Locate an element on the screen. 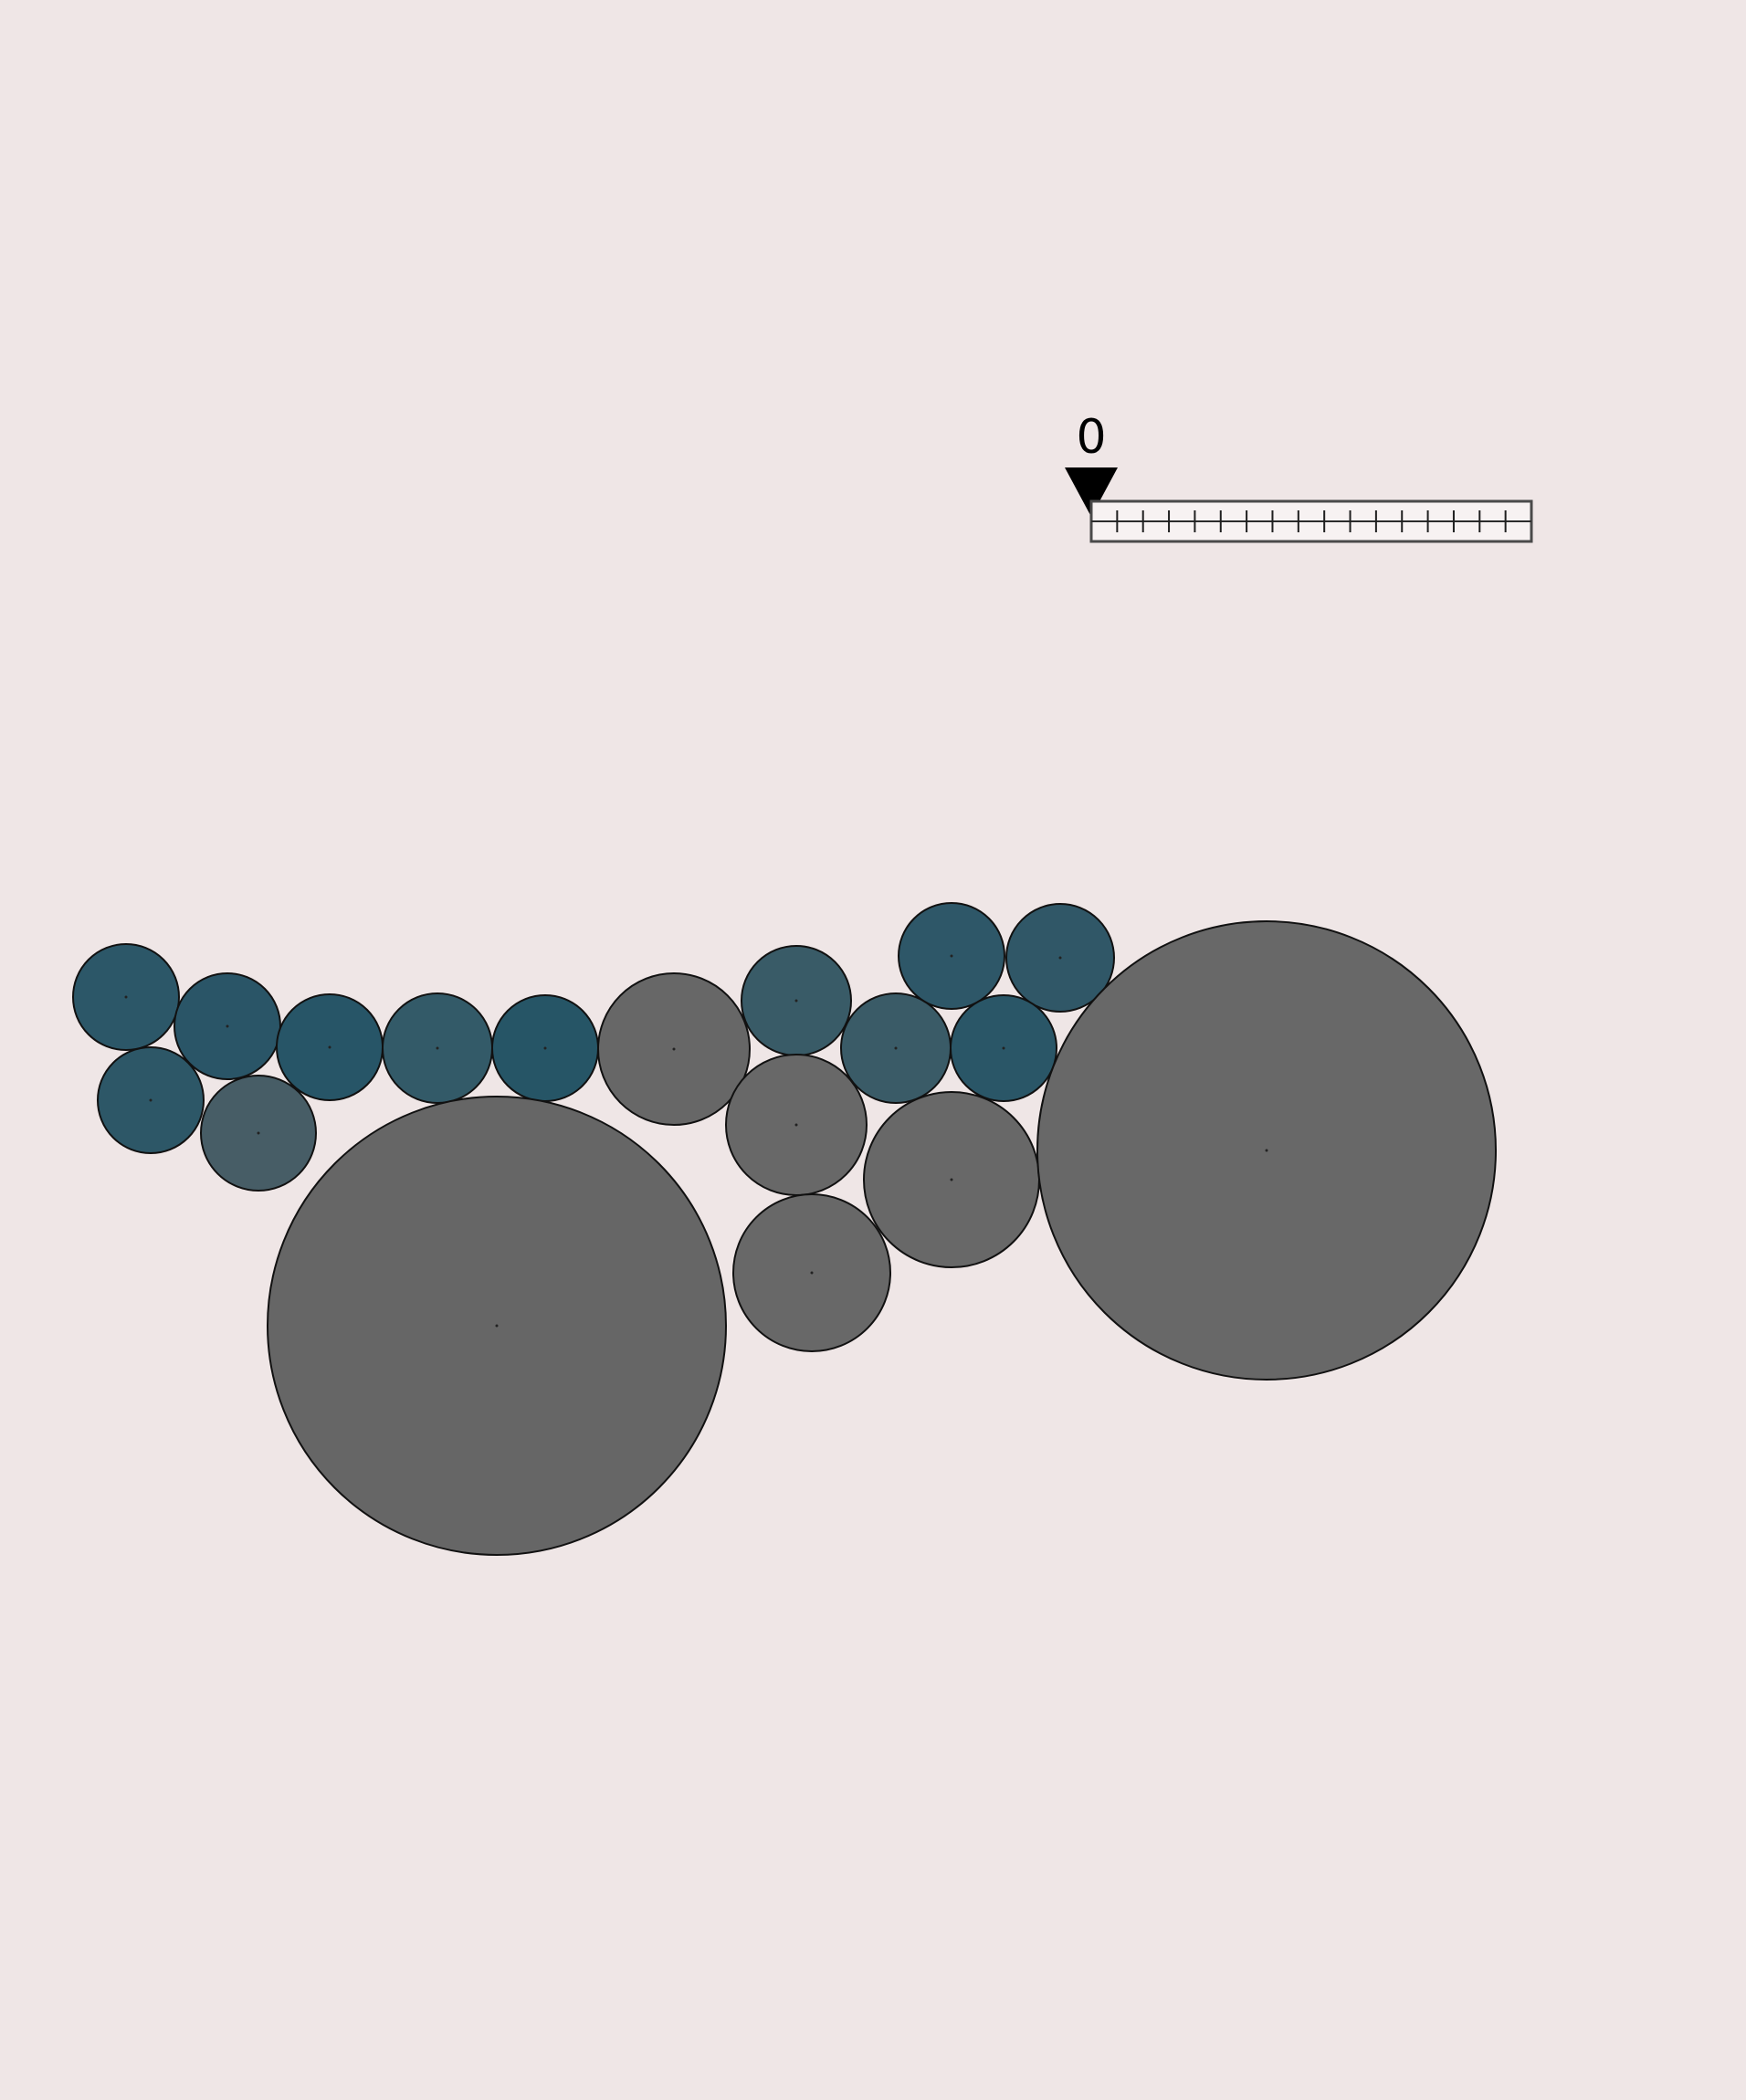  scale-indicator: 0 is located at coordinates (1299, 476).